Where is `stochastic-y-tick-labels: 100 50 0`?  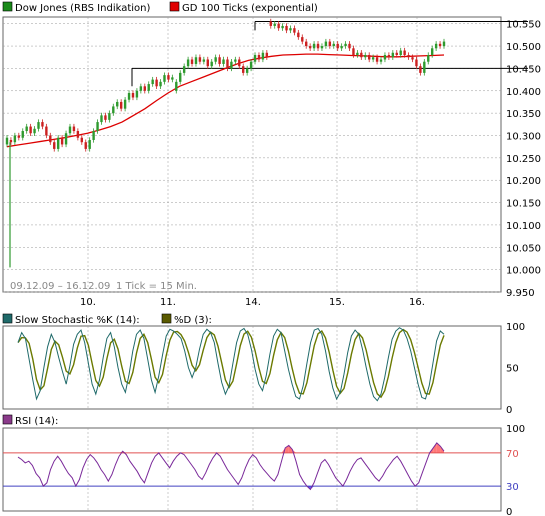 stochastic-y-tick-labels: 100 50 0 is located at coordinates (515, 369).